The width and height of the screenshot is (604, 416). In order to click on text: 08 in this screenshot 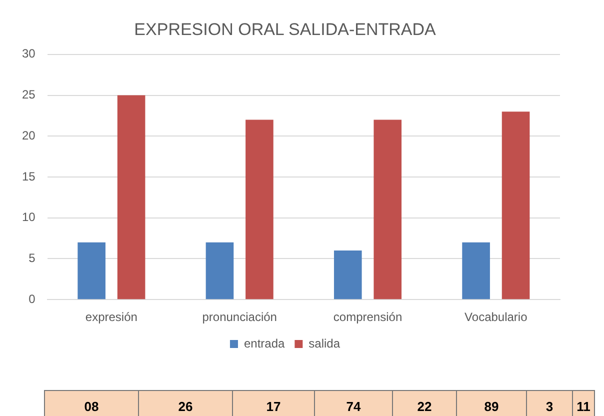, I will do `click(92, 403)`.